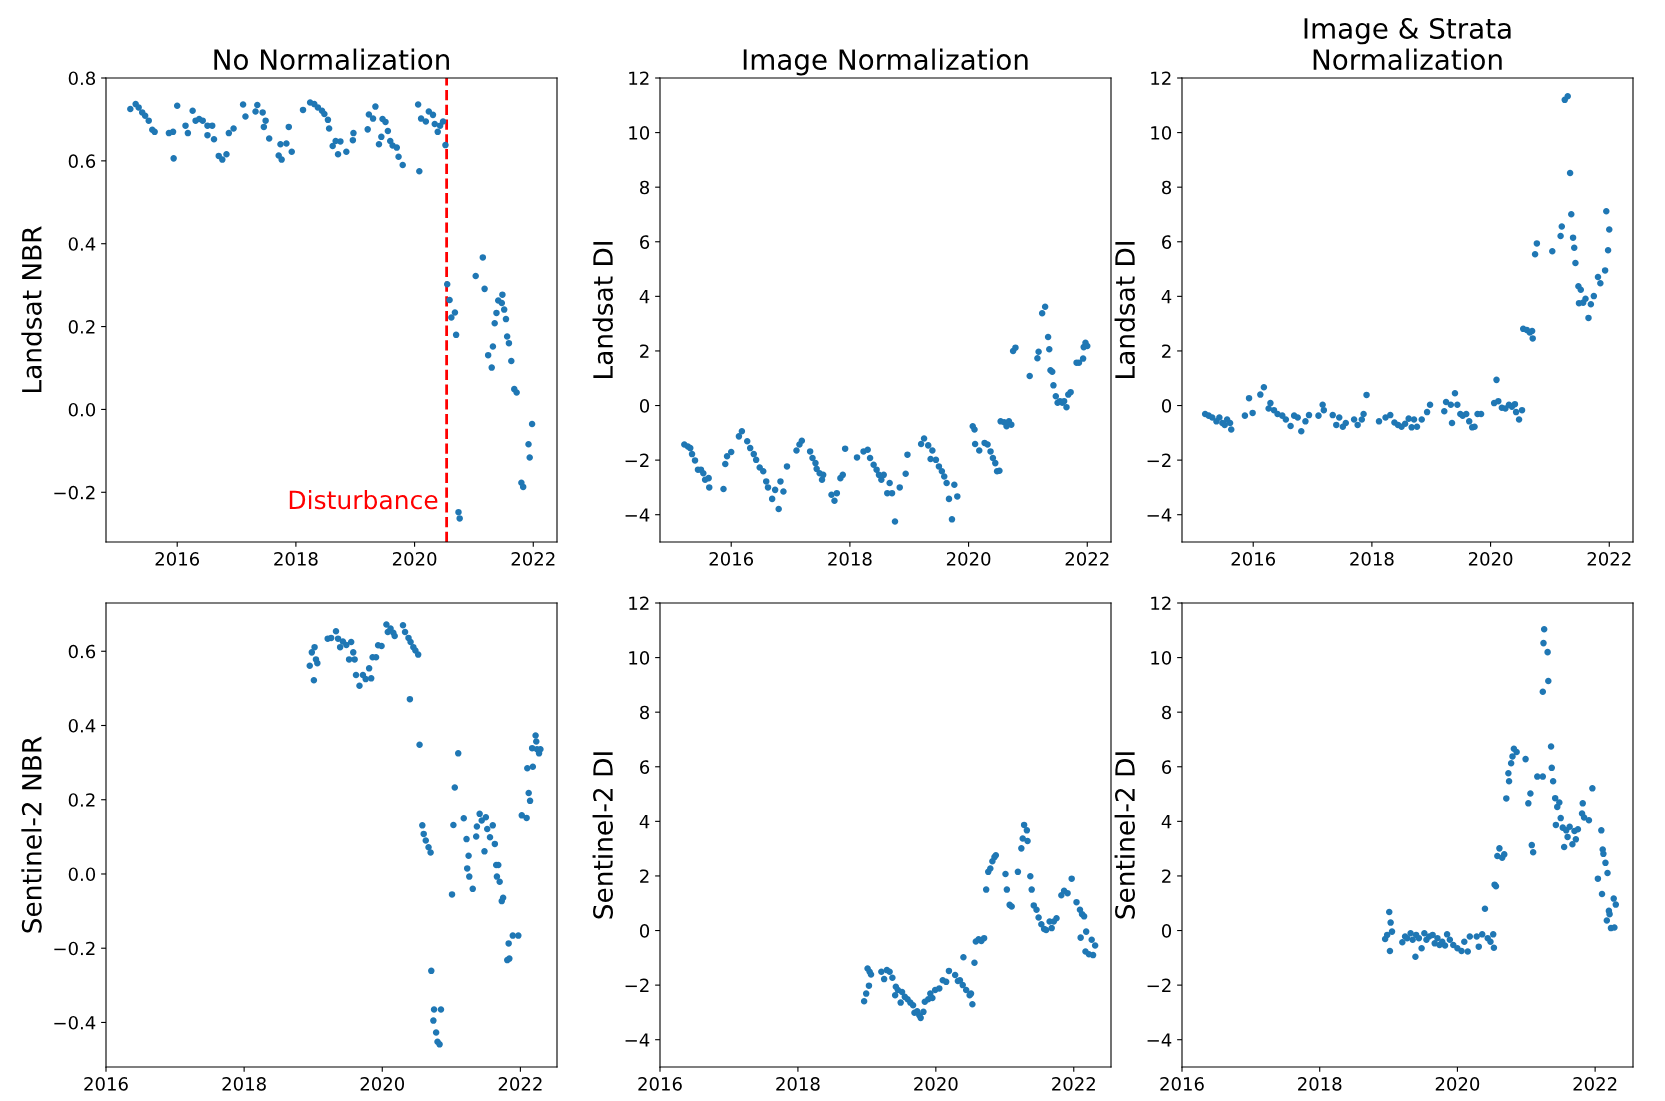 The height and width of the screenshot is (1101, 1665). What do you see at coordinates (31, 834) in the screenshot?
I see `y-axis-title: Sentinel-2 NBR` at bounding box center [31, 834].